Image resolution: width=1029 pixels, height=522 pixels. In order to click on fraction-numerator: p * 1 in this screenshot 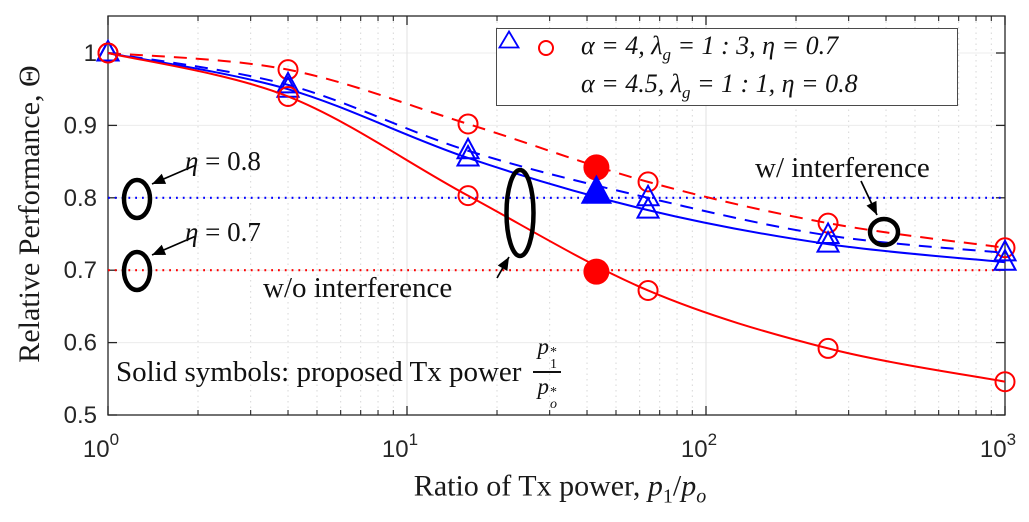, I will do `click(547, 353)`.